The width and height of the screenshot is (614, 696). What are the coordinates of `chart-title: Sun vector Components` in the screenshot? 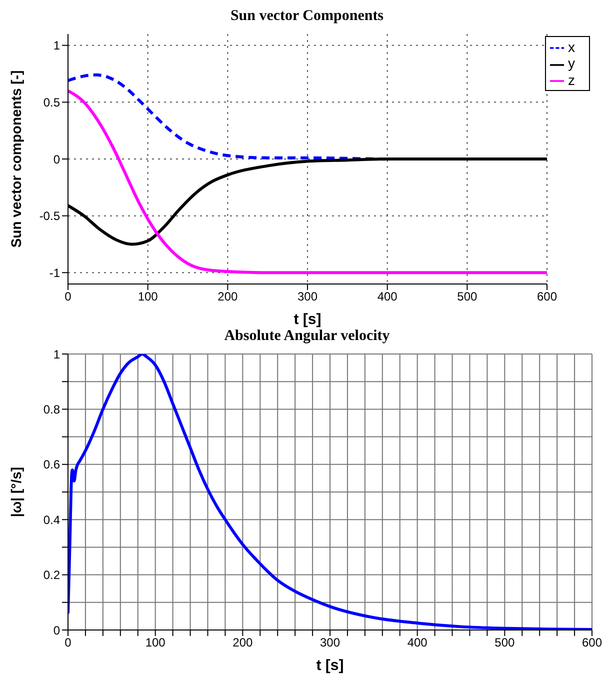 It's located at (307, 17).